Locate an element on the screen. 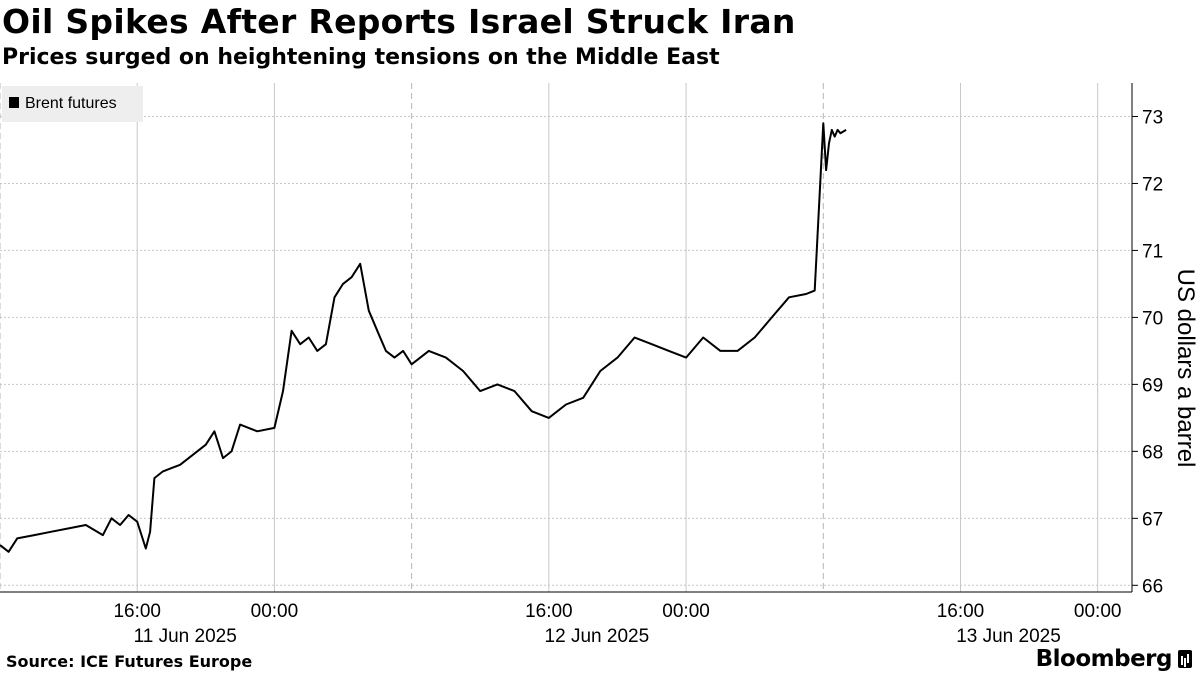  y-tick-label: 73 is located at coordinates (1152, 117).